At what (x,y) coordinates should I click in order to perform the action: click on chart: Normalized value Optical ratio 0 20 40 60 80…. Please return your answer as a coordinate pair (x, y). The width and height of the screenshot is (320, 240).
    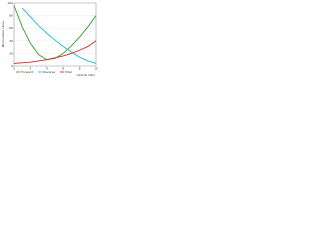
    Looking at the image, I should click on (49, 39).